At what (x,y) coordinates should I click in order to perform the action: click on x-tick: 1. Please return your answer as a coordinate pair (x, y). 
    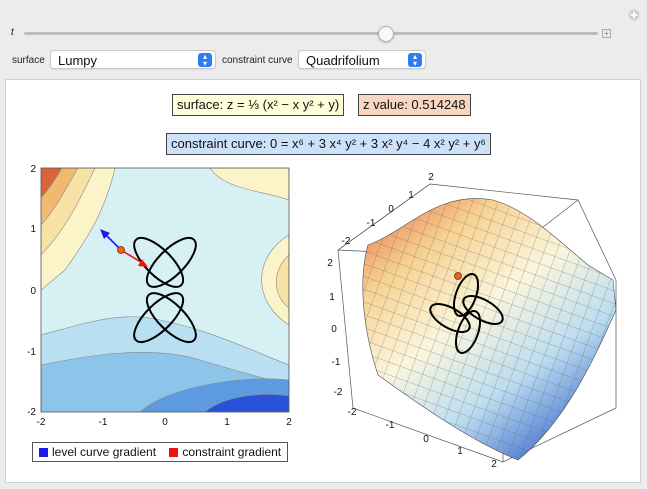
    Looking at the image, I should click on (227, 422).